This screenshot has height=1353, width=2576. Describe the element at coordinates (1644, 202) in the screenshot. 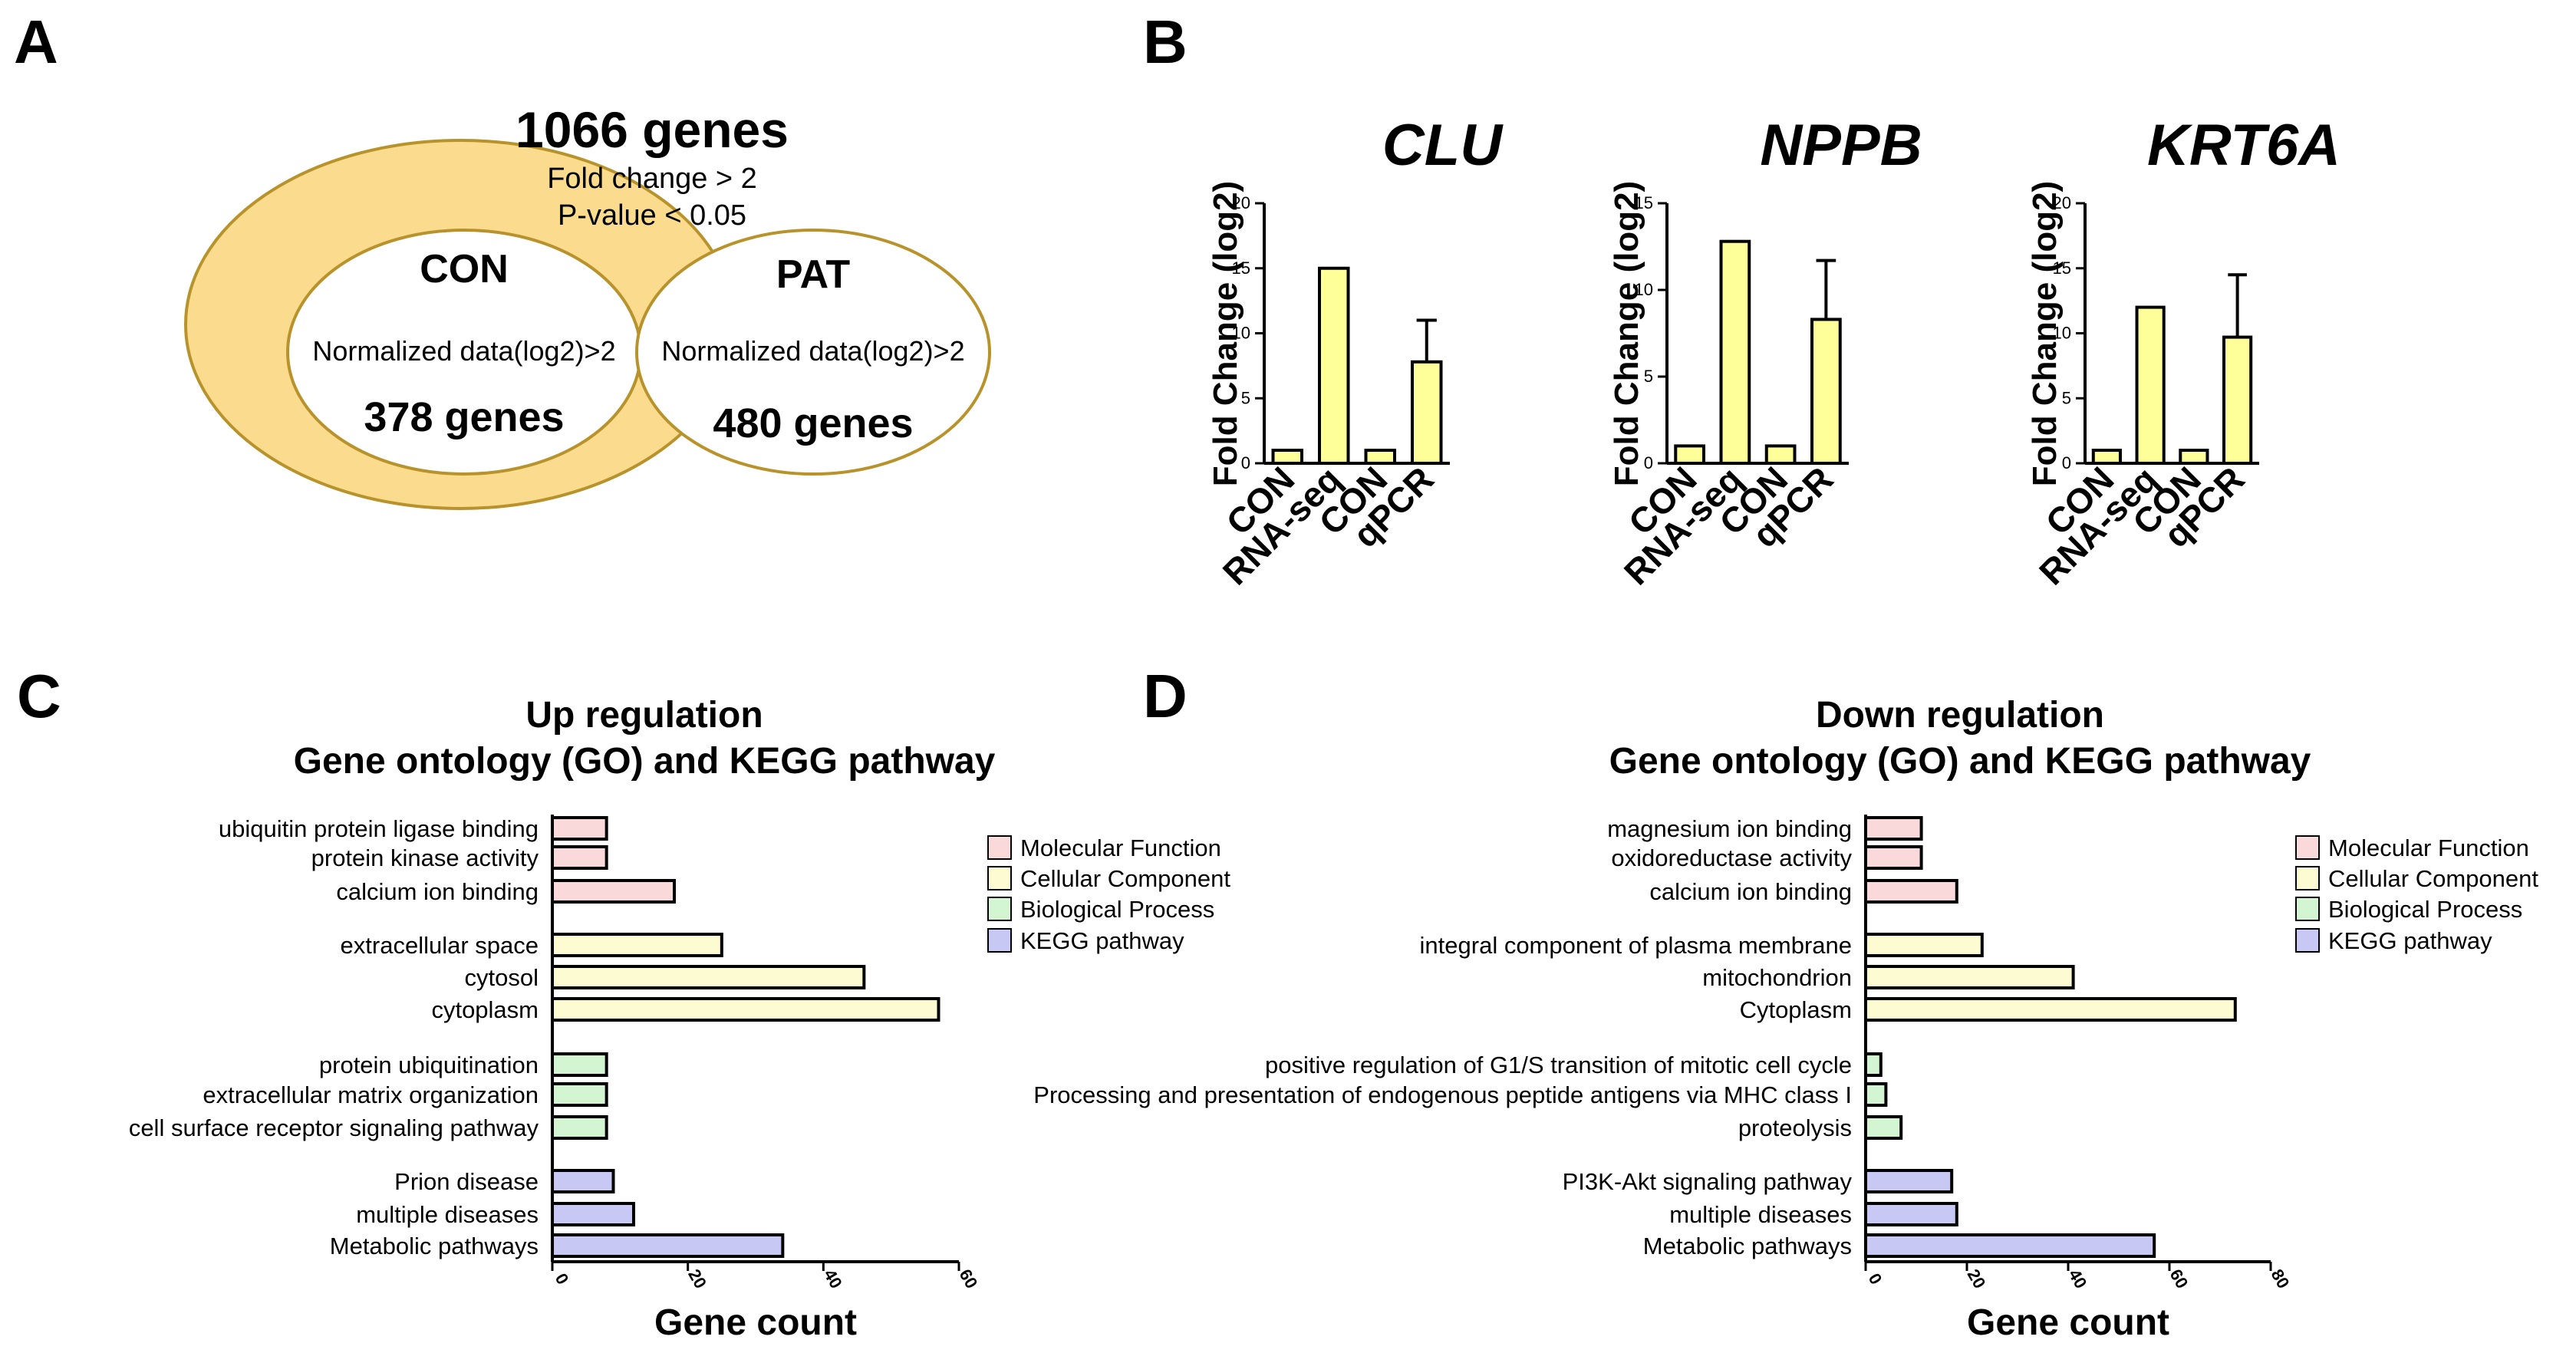

I see `nppb-ytick-label: 15` at that location.